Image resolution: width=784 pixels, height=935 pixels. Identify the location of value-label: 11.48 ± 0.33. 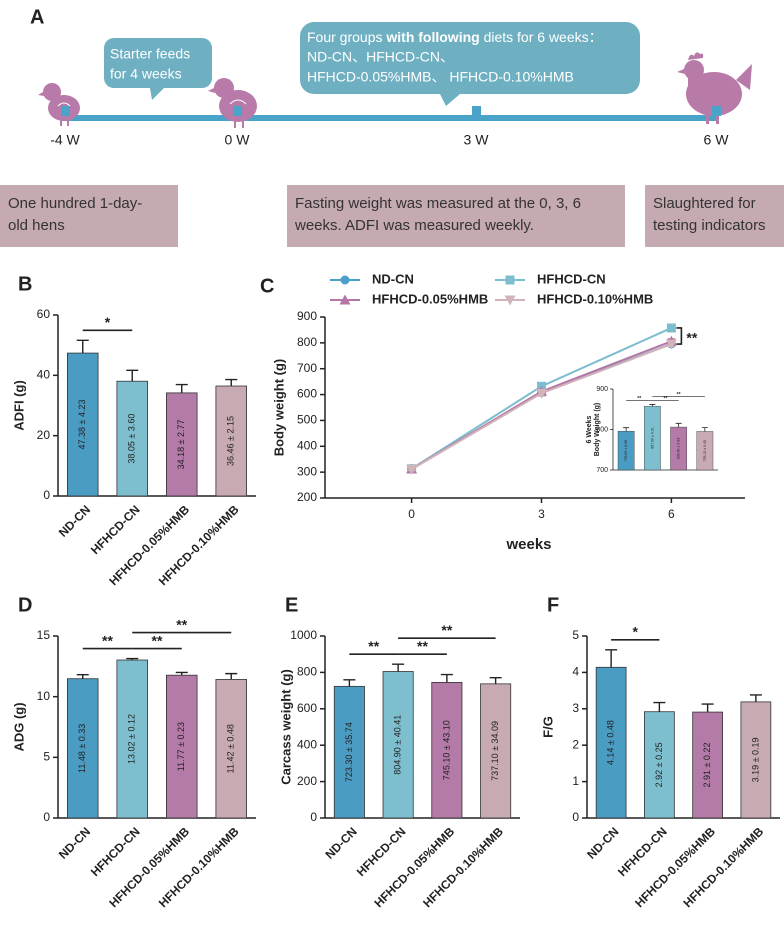
(82, 748).